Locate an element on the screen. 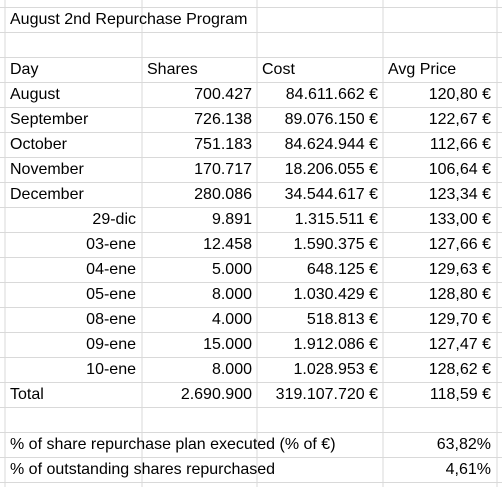 This screenshot has width=502, height=487. cell: 319.107.720 € is located at coordinates (327, 394).